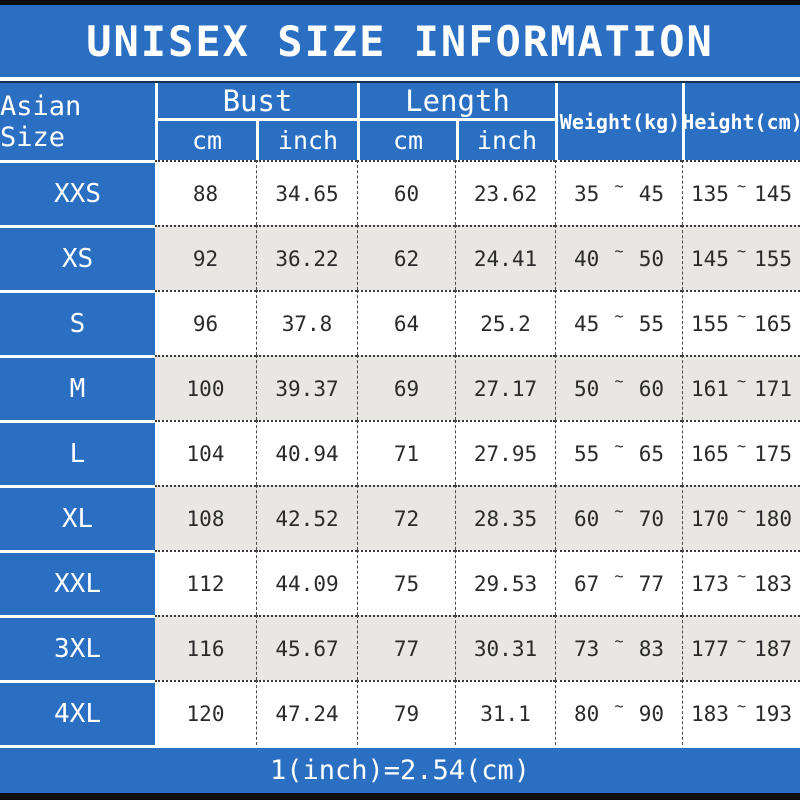  Describe the element at coordinates (205, 582) in the screenshot. I see `bust-cm-cell: 112` at that location.